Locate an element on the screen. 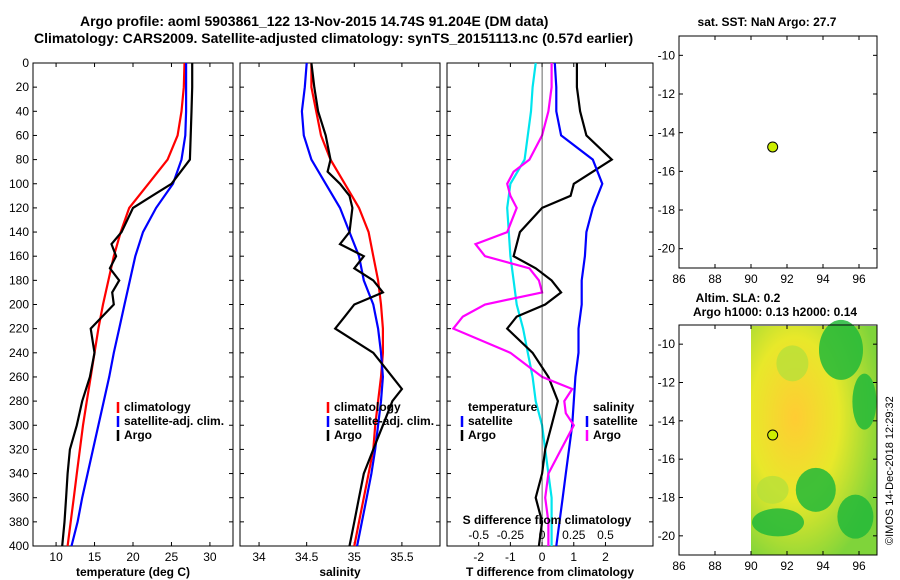 This screenshot has width=900, height=580. sat_sst_map-frame is located at coordinates (778, 152).